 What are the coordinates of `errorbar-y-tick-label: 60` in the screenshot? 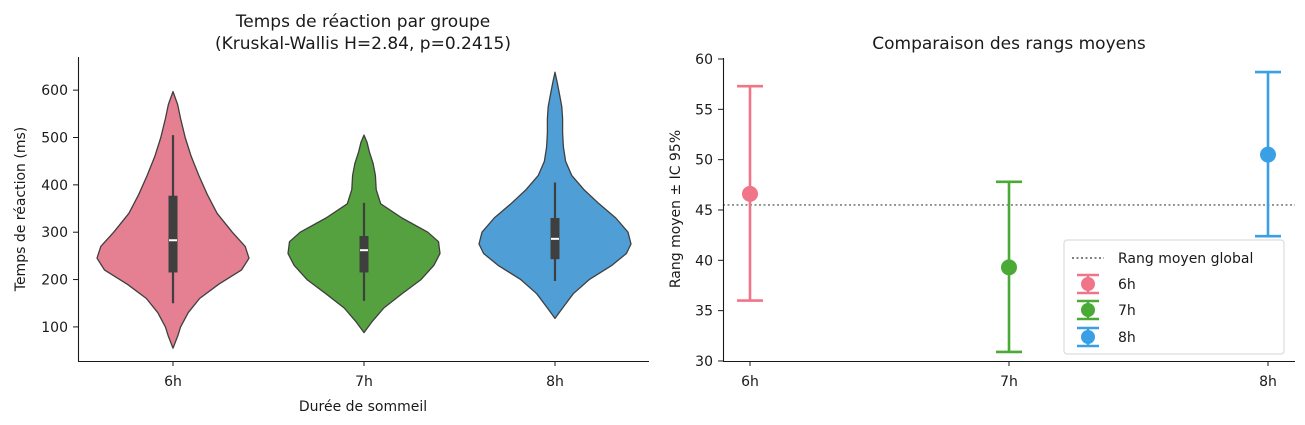 It's located at (704, 60).